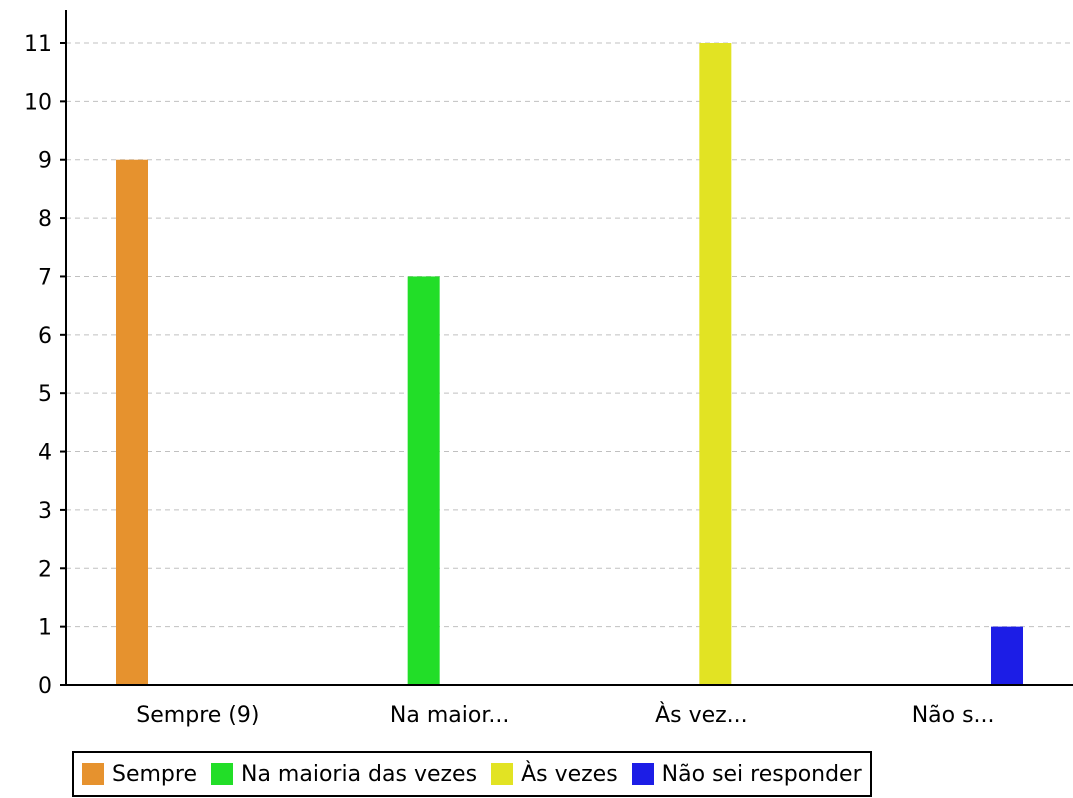 The image size is (1073, 798). Describe the element at coordinates (45, 686) in the screenshot. I see `y-tick-label: 0` at that location.